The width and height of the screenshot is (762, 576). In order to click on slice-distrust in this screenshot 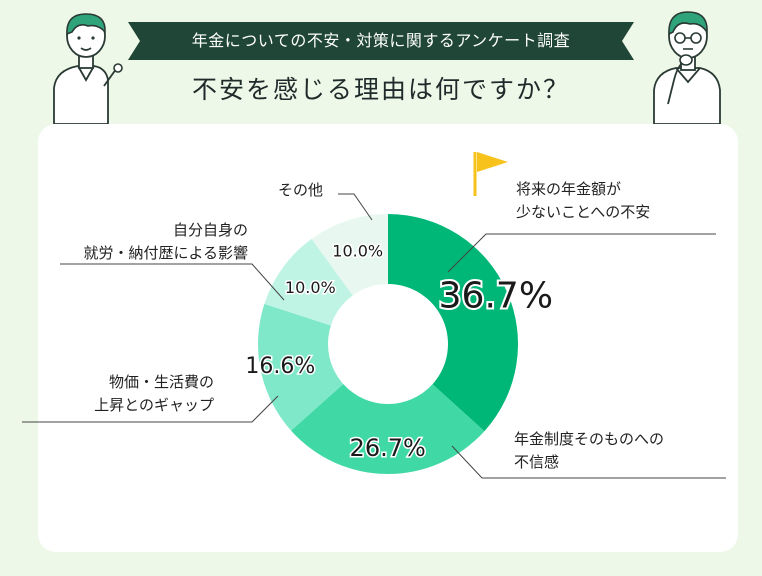, I will do `click(388, 428)`.